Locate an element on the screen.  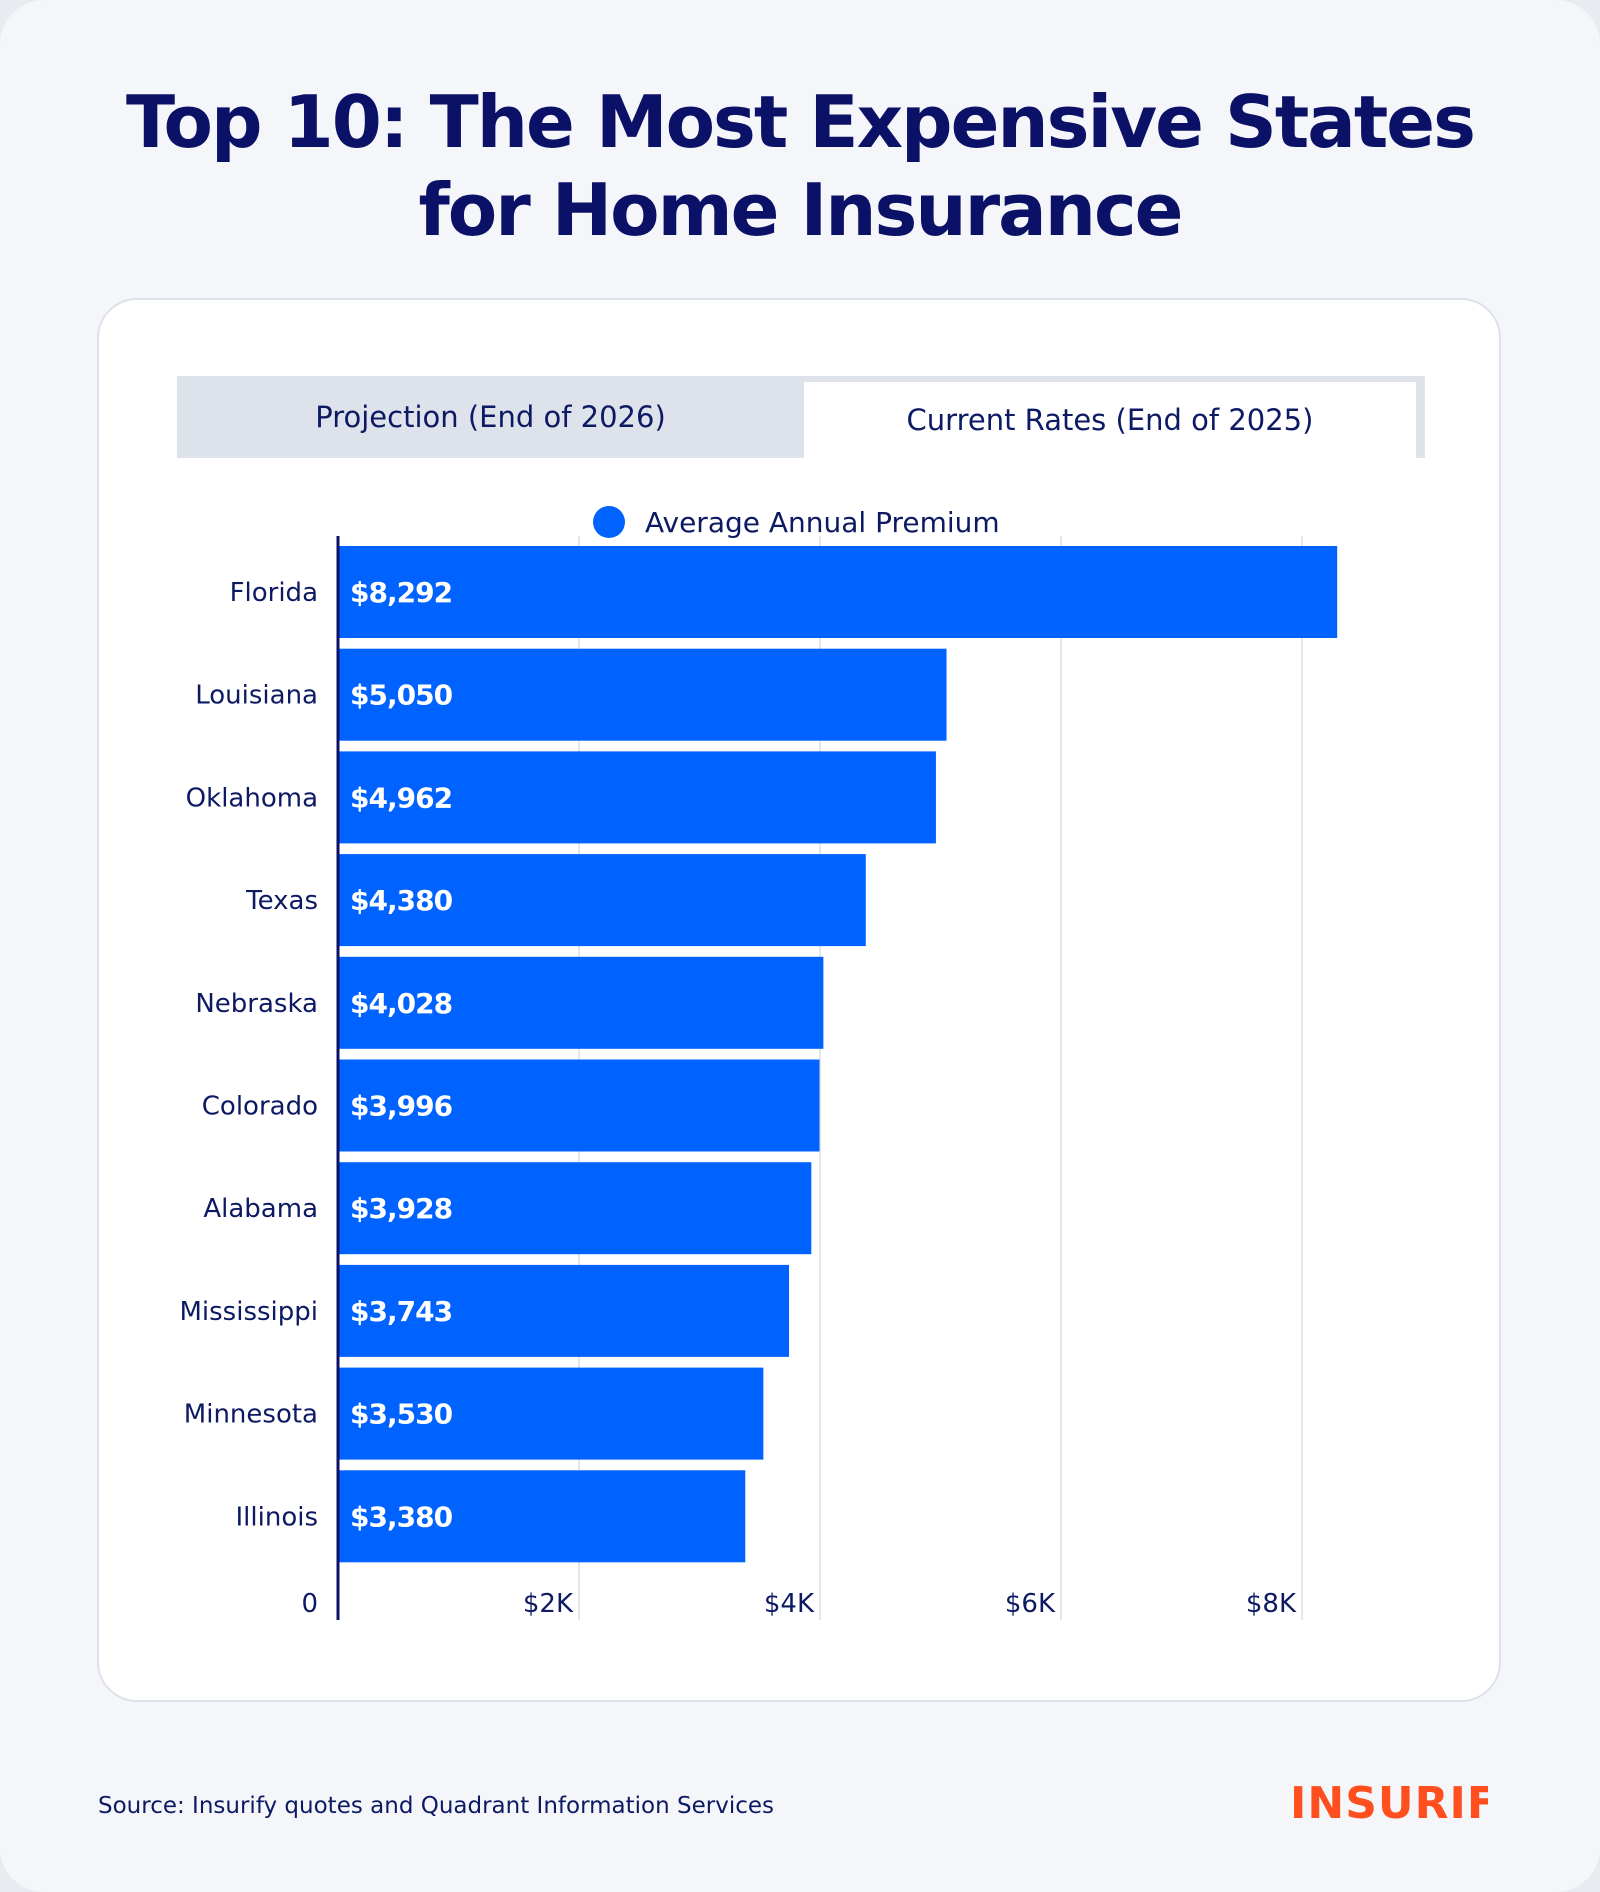
bar-value-label: $8,292 is located at coordinates (401, 592).